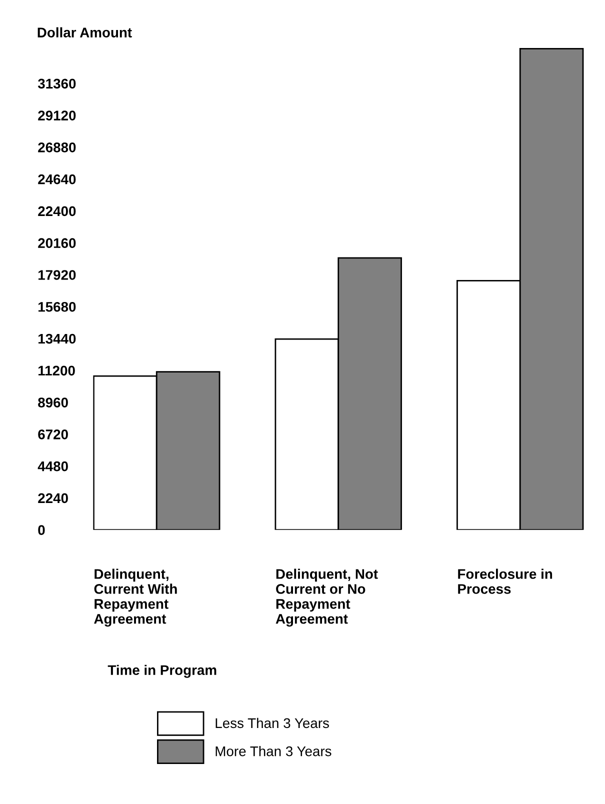  What do you see at coordinates (162, 671) in the screenshot?
I see `x-axis-title: Time in Program` at bounding box center [162, 671].